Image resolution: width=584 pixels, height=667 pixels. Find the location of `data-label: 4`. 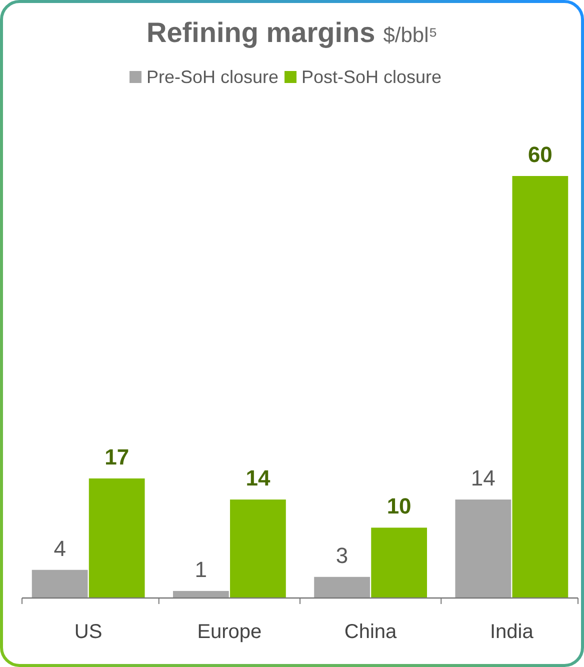

data-label: 4 is located at coordinates (60, 548).